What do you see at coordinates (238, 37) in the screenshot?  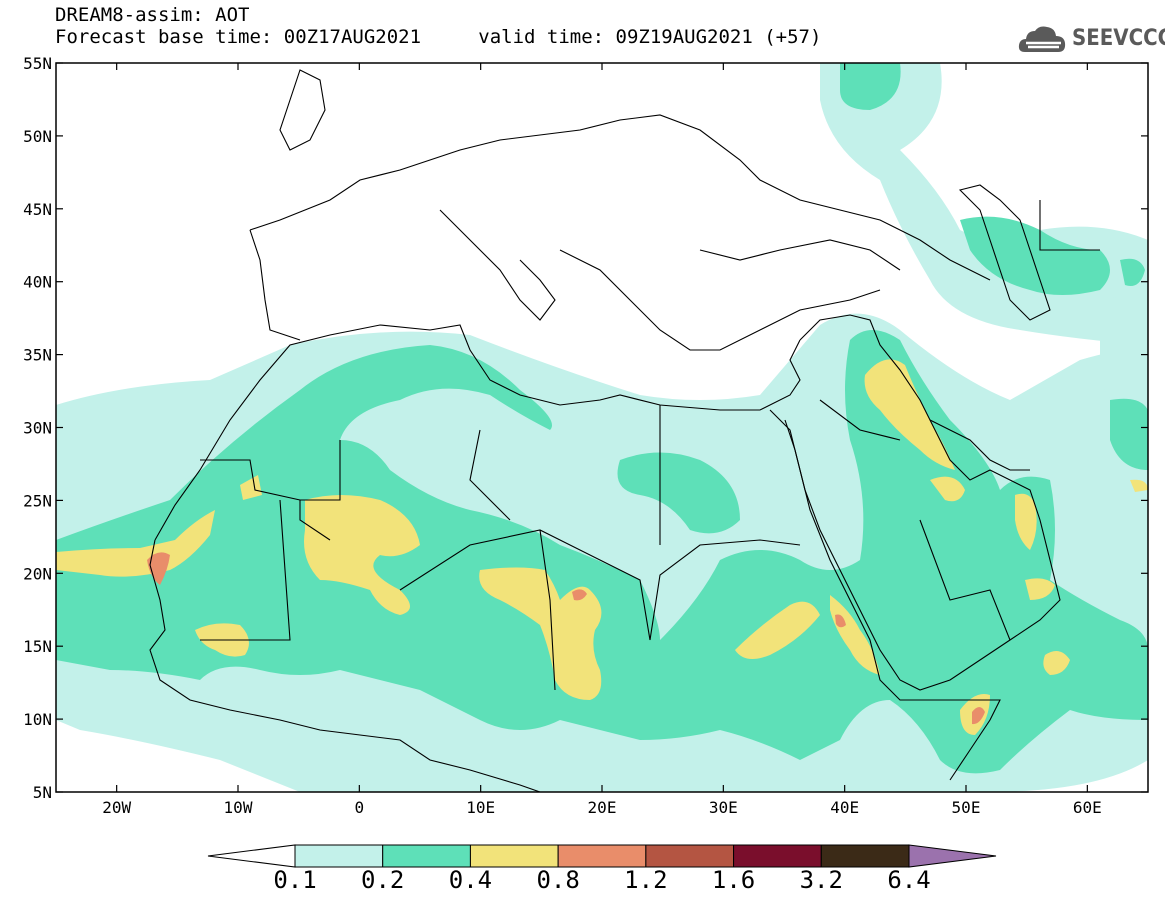 I see `base-time-label: Forecast base time: 00Z17AUG2021` at bounding box center [238, 37].